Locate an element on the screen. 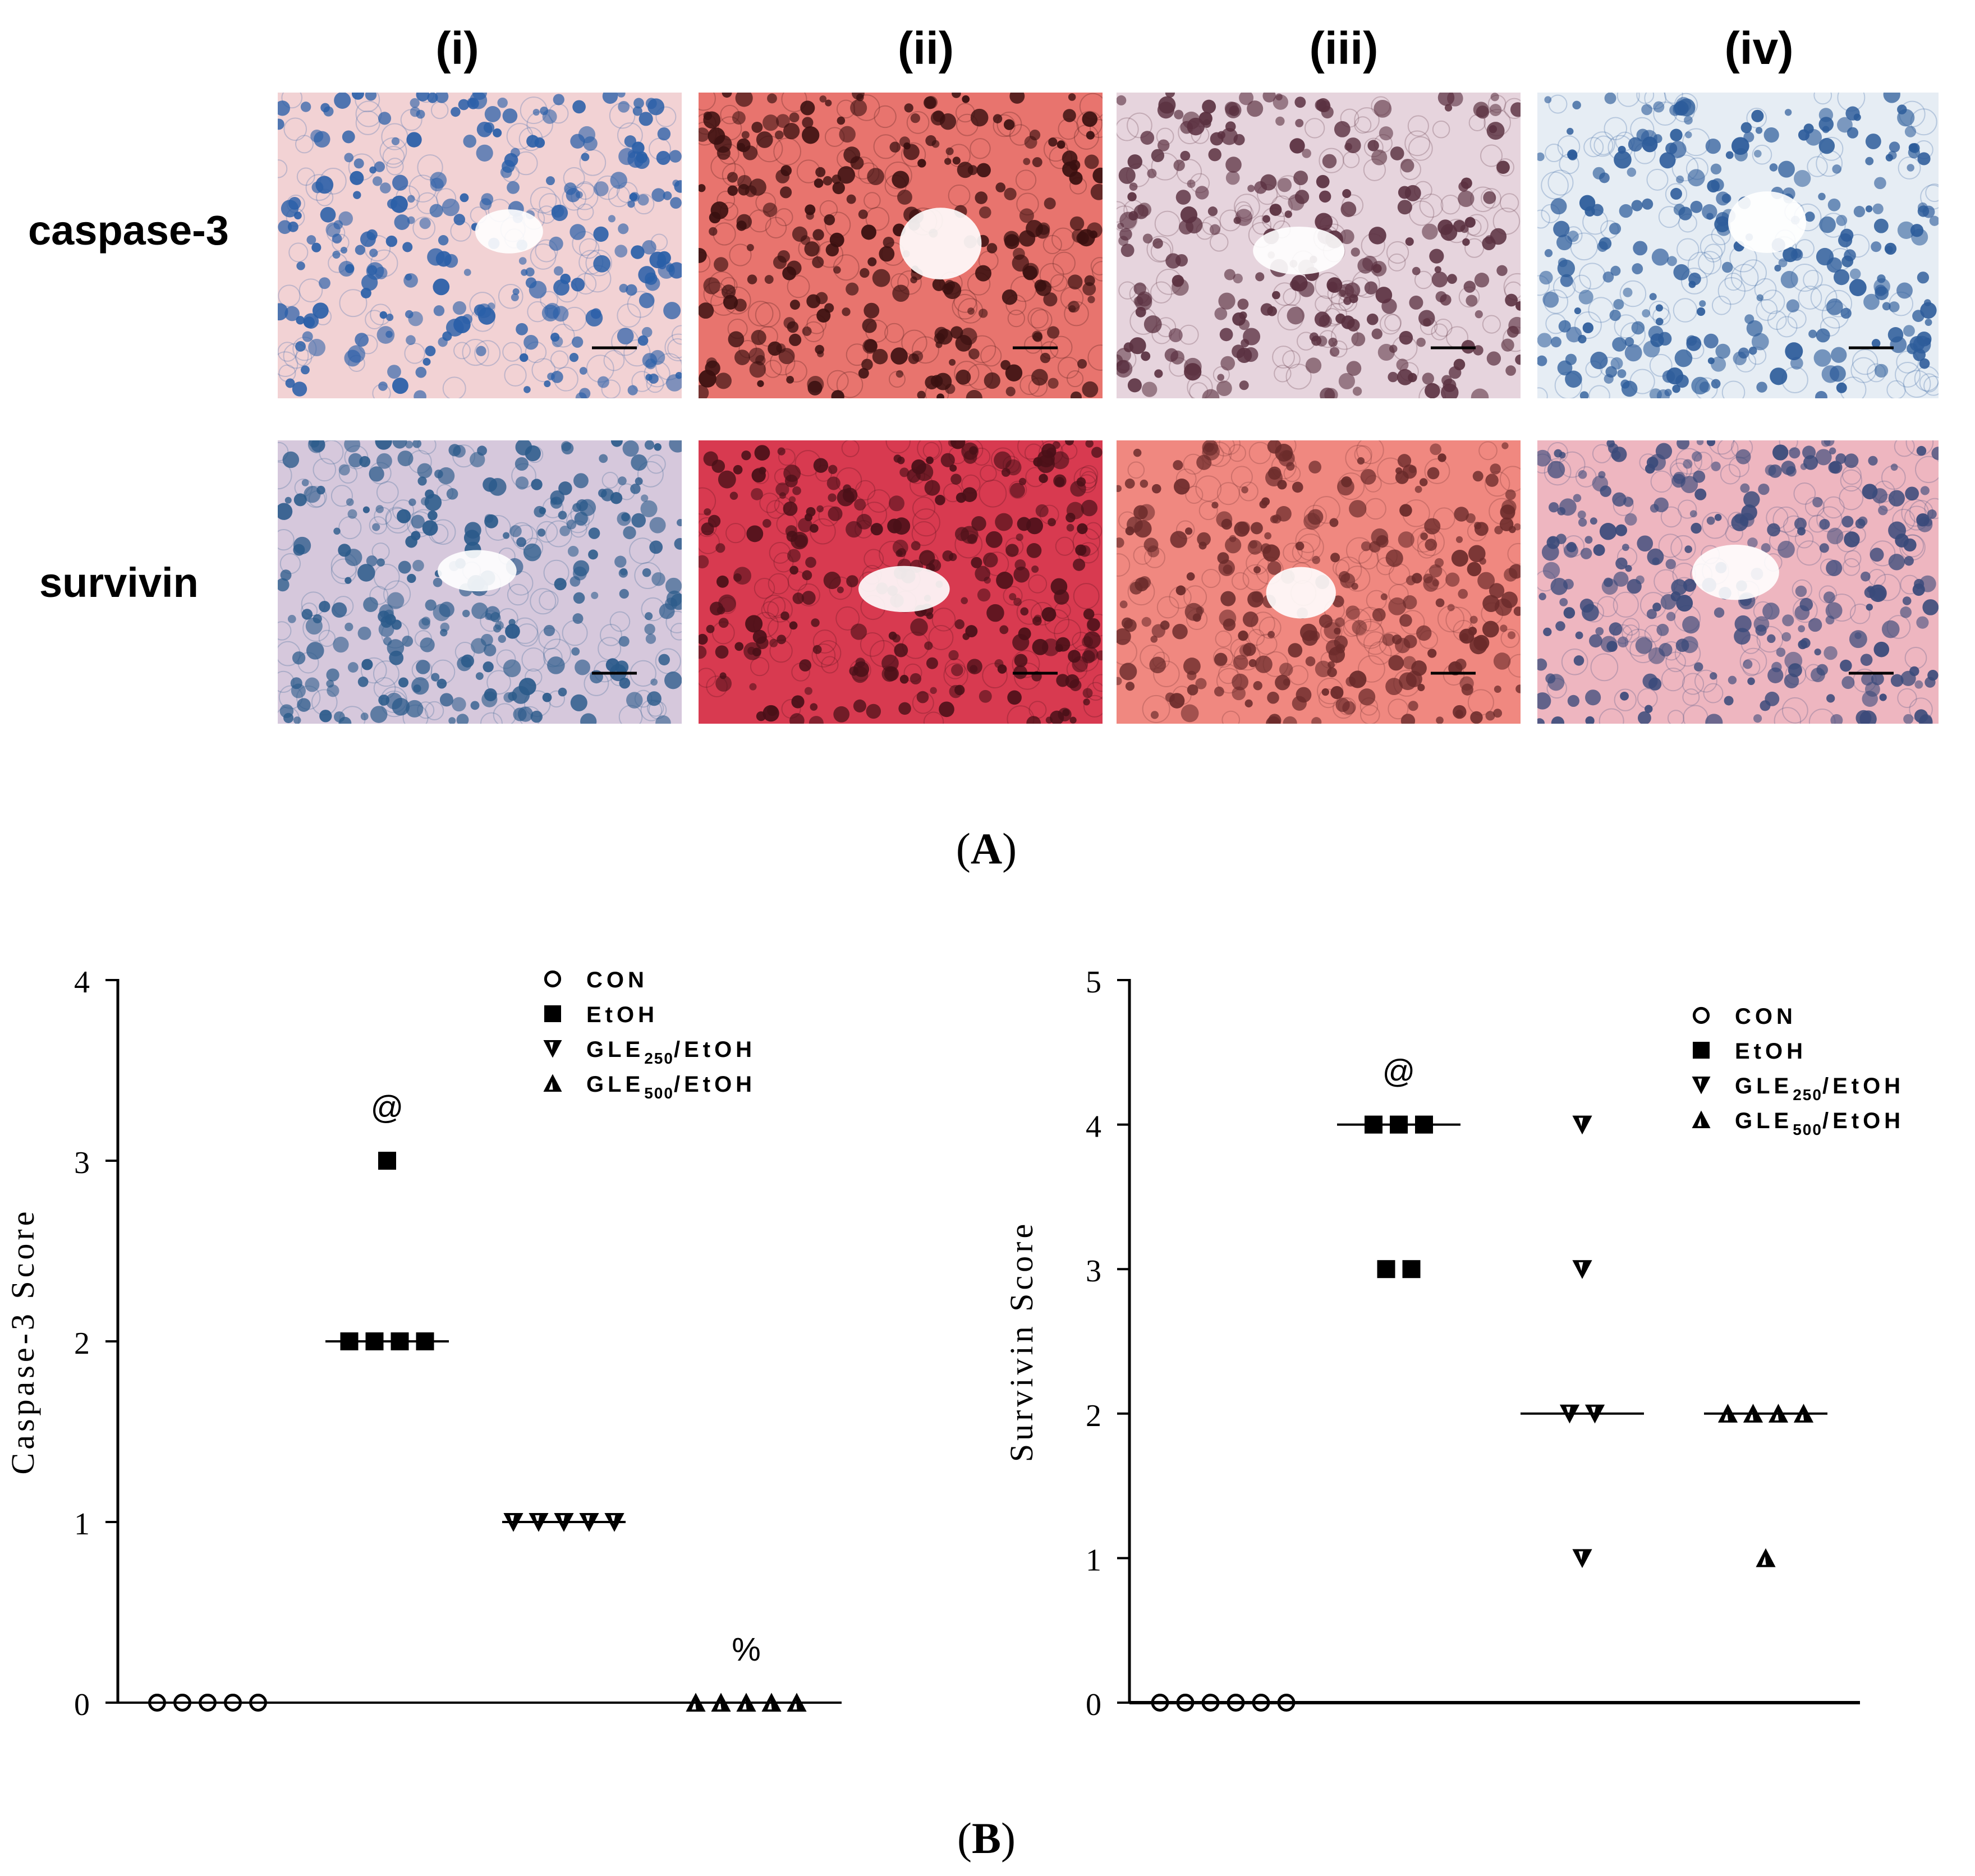 The image size is (1975, 1876). significance-annotation: % is located at coordinates (746, 1649).